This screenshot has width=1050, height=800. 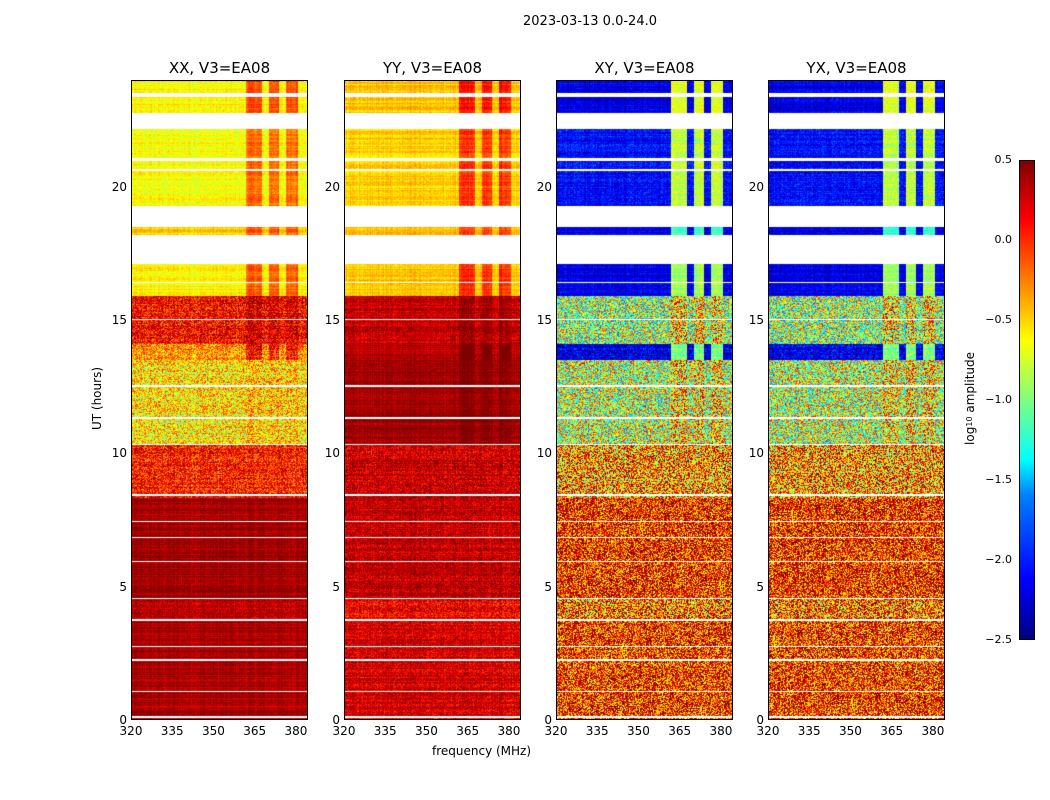 What do you see at coordinates (856, 68) in the screenshot?
I see `panel-title-yx: YX, V3=EA08` at bounding box center [856, 68].